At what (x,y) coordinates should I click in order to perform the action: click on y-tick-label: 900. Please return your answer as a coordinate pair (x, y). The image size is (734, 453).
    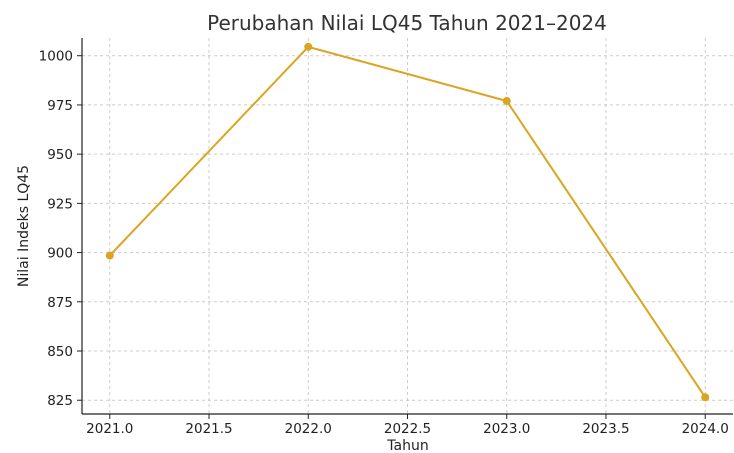
    Looking at the image, I should click on (60, 254).